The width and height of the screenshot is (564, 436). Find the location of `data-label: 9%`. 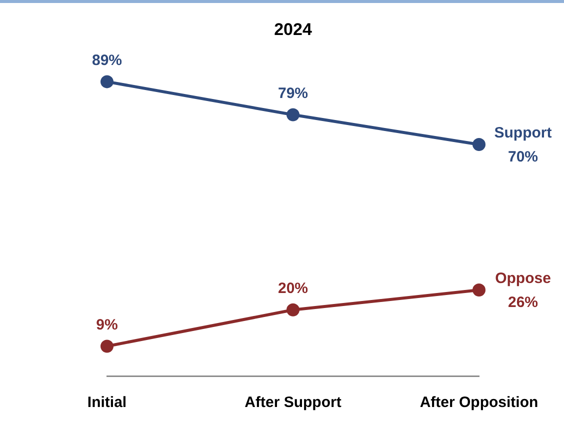

data-label: 9% is located at coordinates (107, 325).